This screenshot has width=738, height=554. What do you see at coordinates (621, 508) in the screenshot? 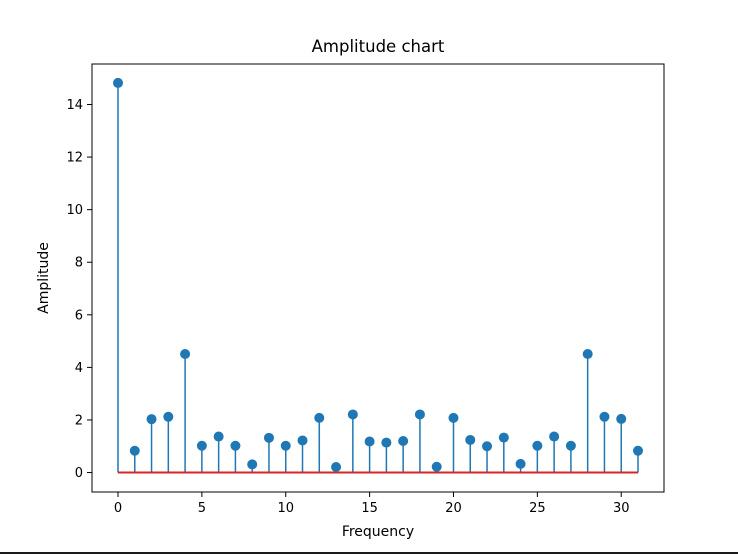
I see `x-tick-label: 30` at bounding box center [621, 508].